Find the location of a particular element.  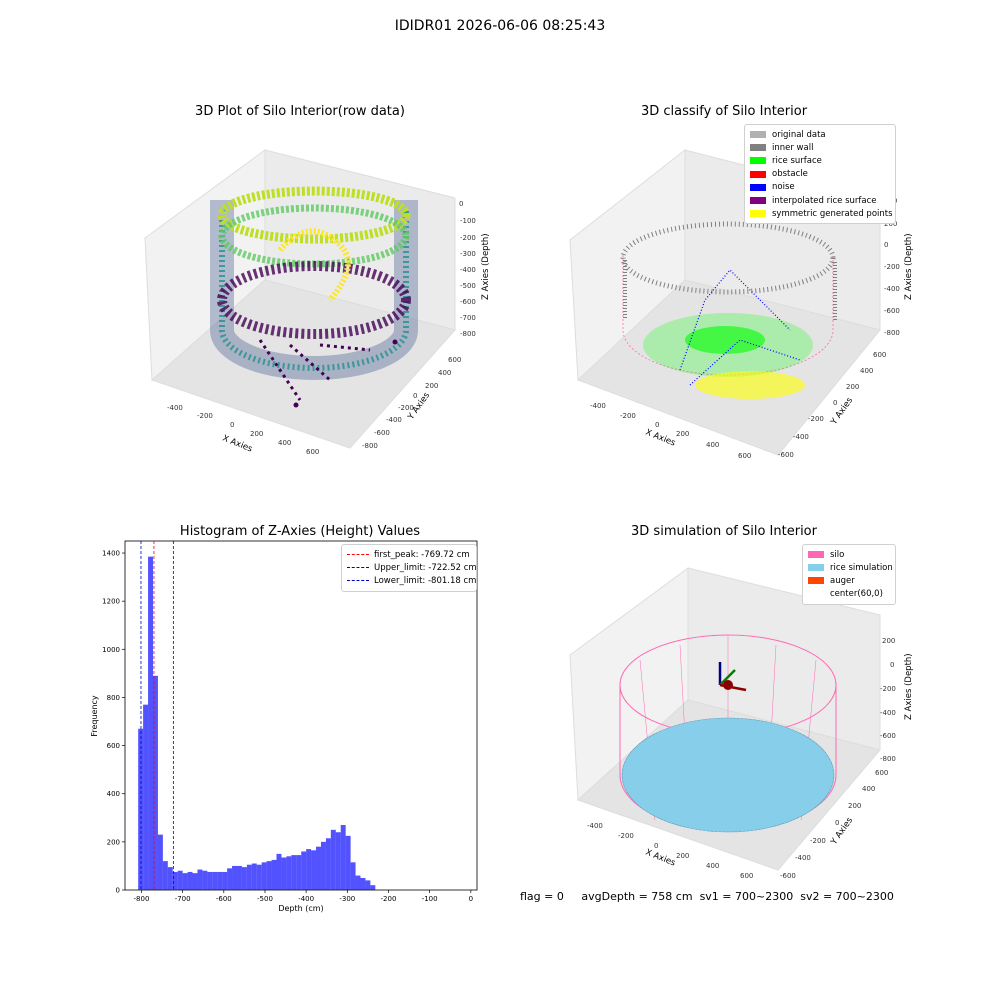

simulation-xtick: 600 is located at coordinates (746, 876).